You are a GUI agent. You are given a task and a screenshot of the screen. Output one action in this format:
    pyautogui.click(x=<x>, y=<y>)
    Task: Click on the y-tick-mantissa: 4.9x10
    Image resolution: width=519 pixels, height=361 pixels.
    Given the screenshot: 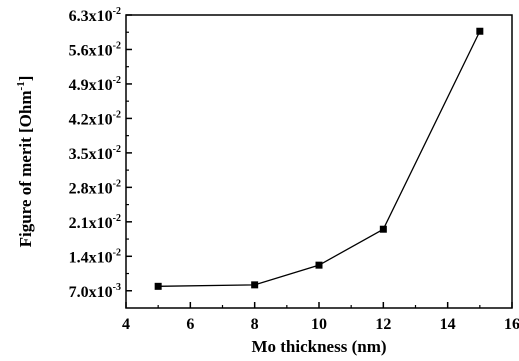 What is the action you would take?
    pyautogui.click(x=91, y=85)
    